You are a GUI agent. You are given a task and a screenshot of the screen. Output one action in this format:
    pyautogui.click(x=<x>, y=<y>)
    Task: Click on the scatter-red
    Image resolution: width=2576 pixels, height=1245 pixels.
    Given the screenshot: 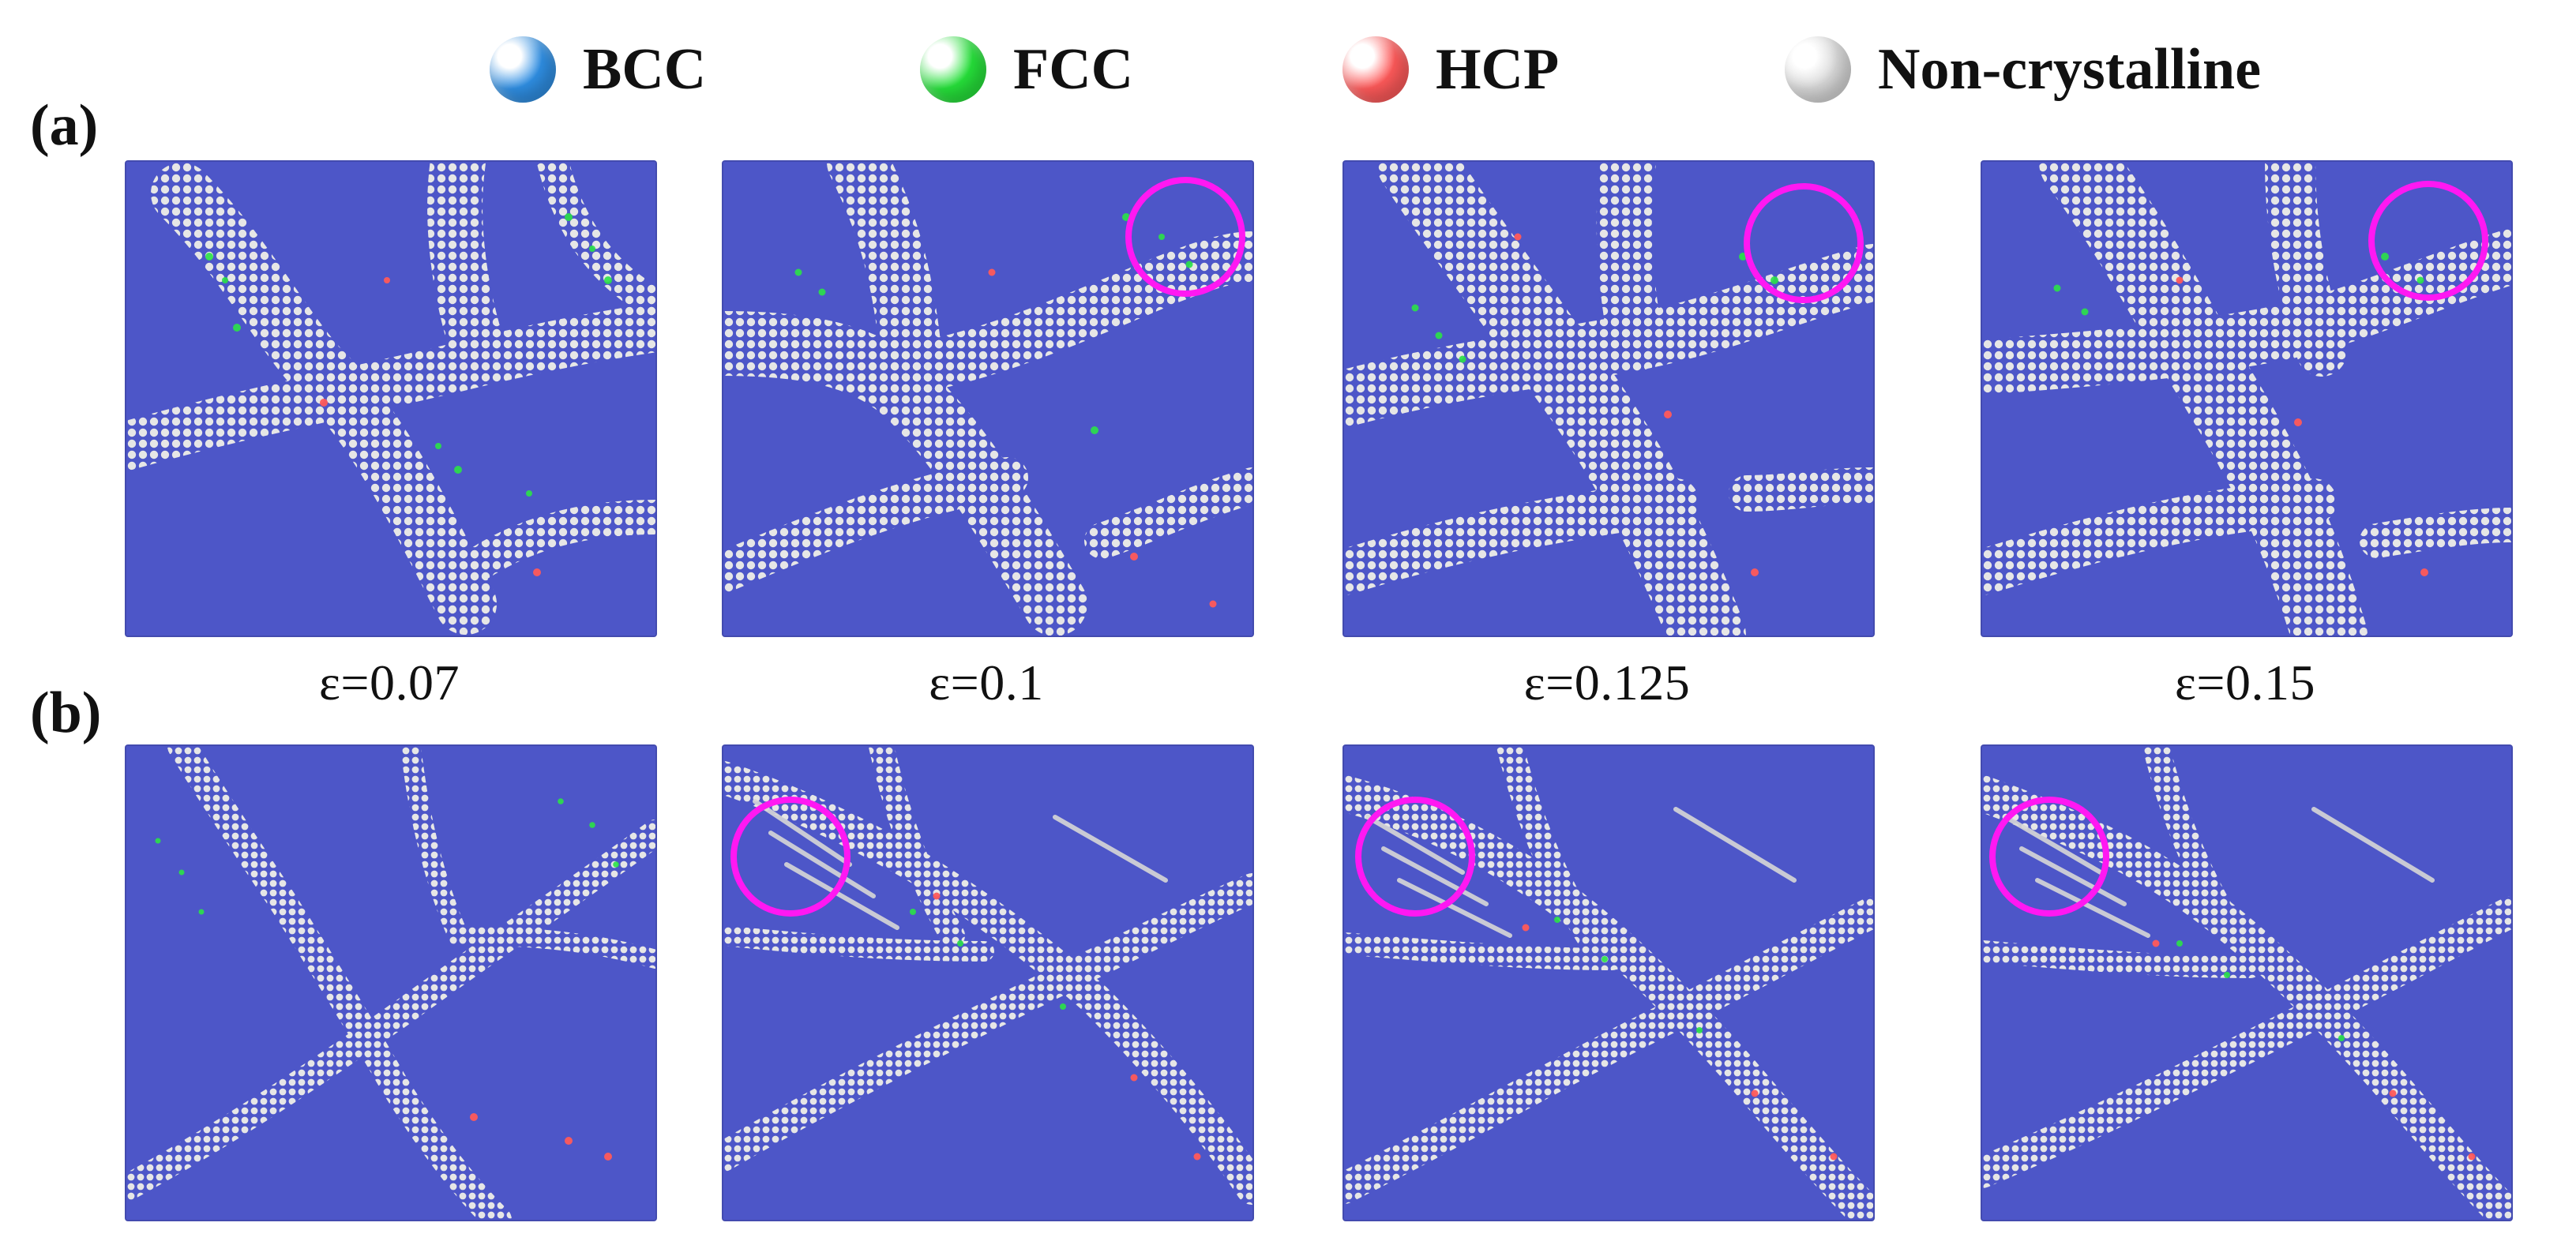 What is the action you would take?
    pyautogui.click(x=430, y=426)
    